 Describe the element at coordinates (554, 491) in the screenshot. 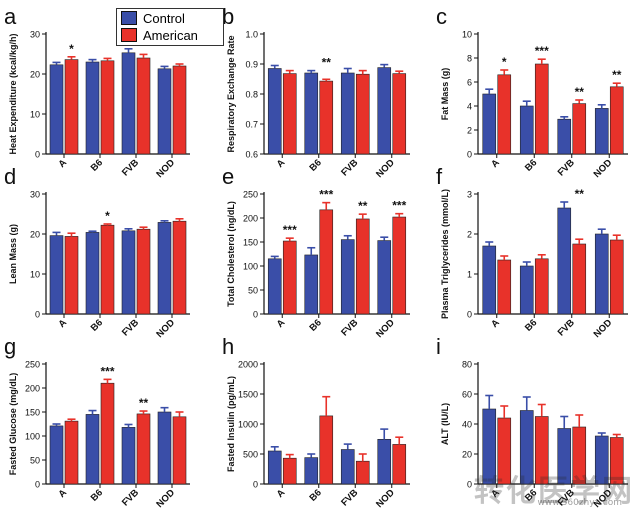

I see `watermark: 转化医学网` at that location.